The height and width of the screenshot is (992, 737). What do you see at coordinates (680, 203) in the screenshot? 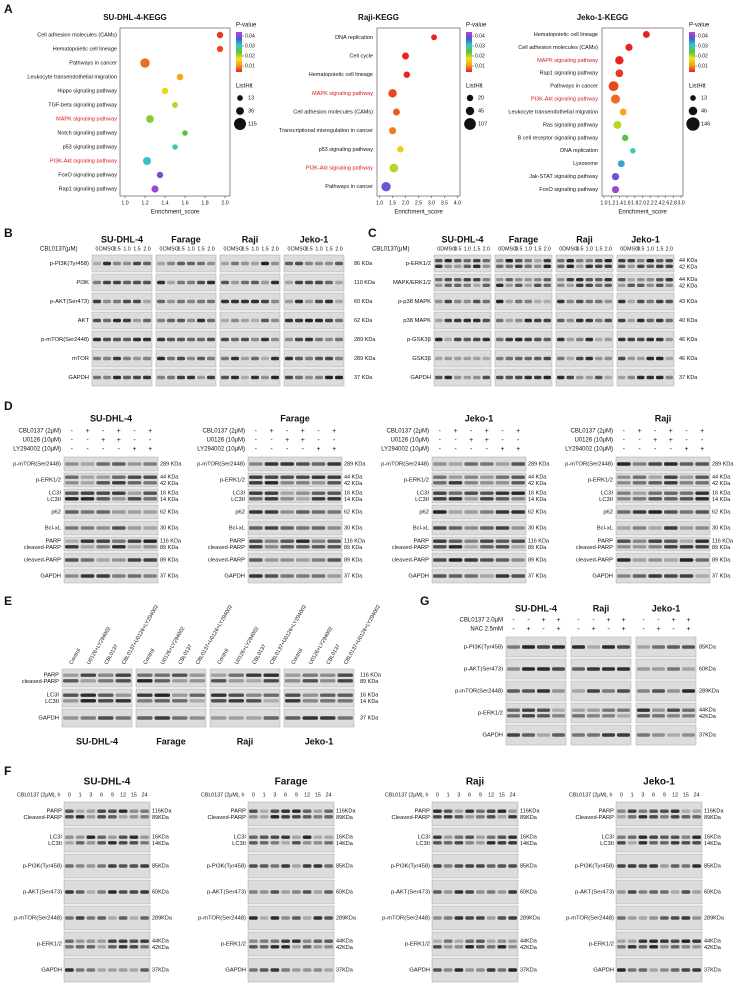
I see `x-tick-label: 3.0` at bounding box center [680, 203].